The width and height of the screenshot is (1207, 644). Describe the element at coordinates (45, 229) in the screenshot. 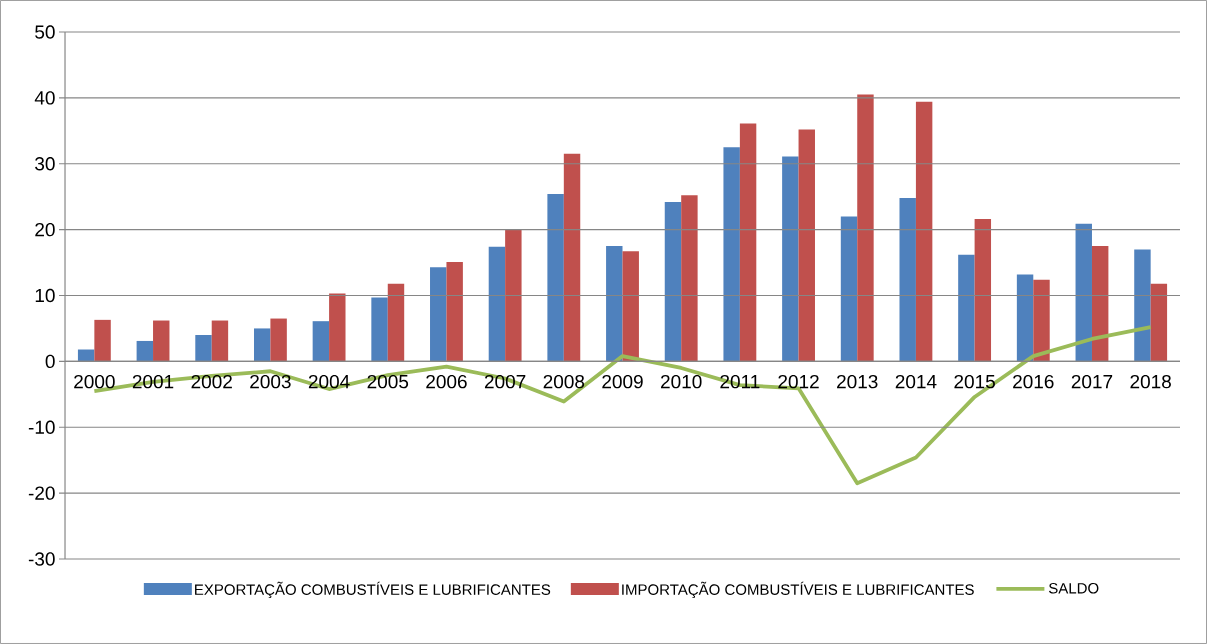

I see `y-tick-label: 20` at that location.